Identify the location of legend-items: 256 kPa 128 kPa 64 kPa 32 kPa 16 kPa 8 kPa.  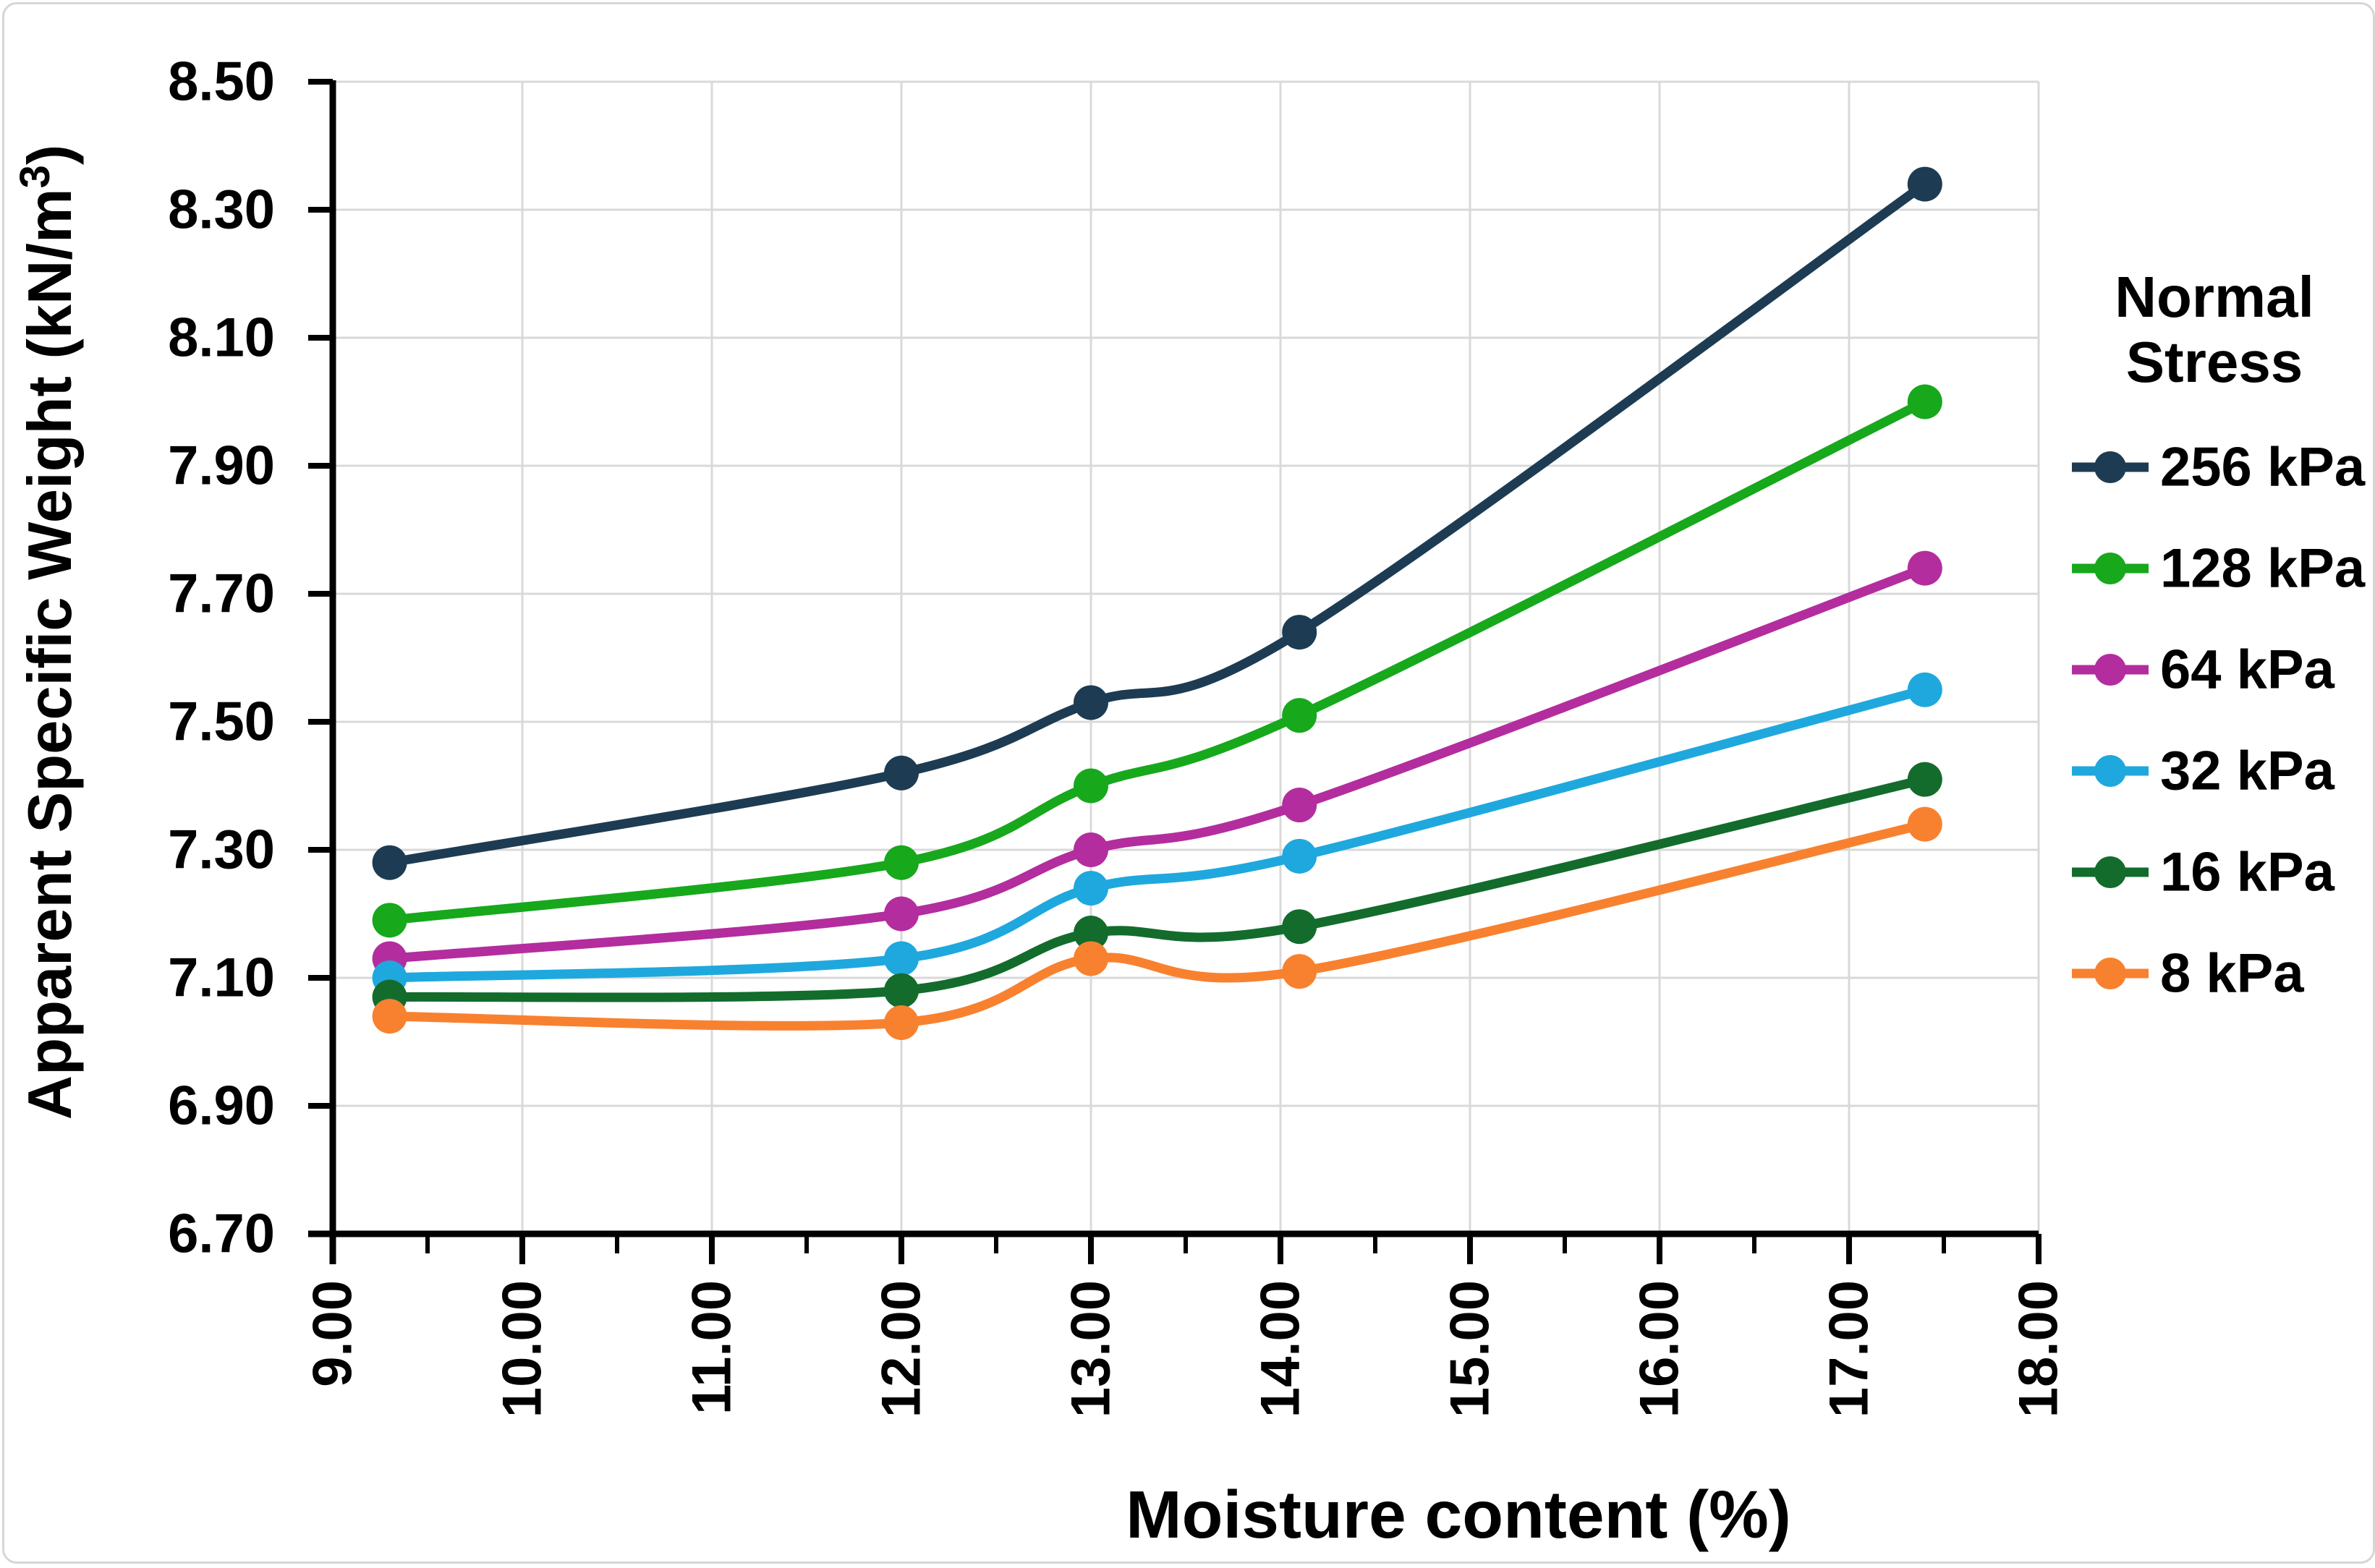
(2219, 721).